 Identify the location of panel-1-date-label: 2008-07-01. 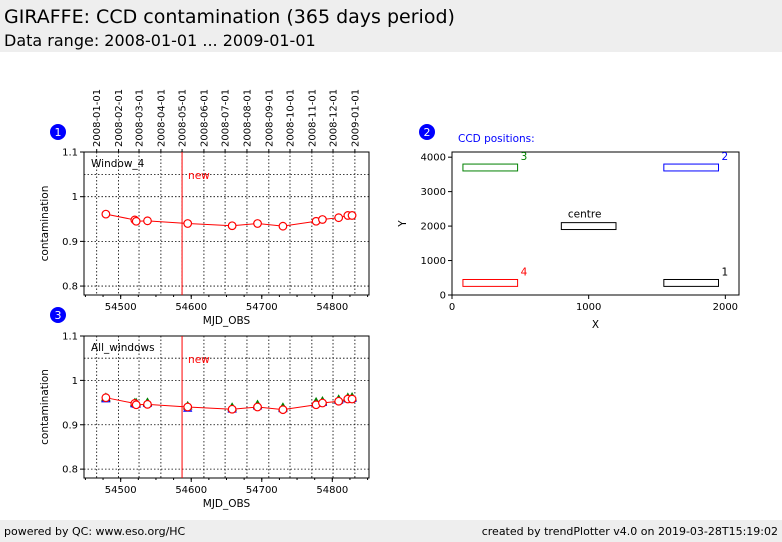
(226, 118).